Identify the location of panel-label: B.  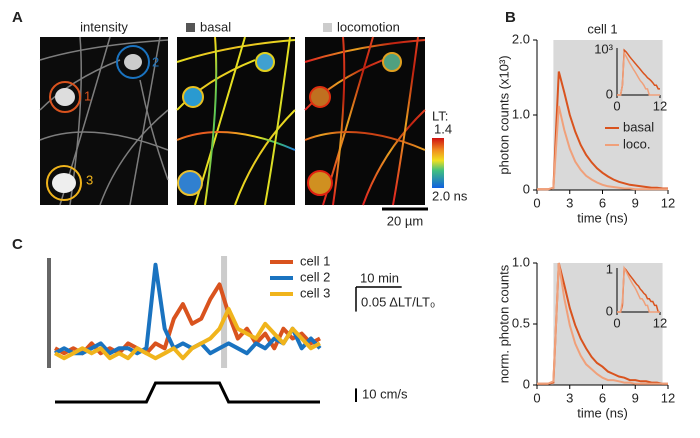
(510, 17).